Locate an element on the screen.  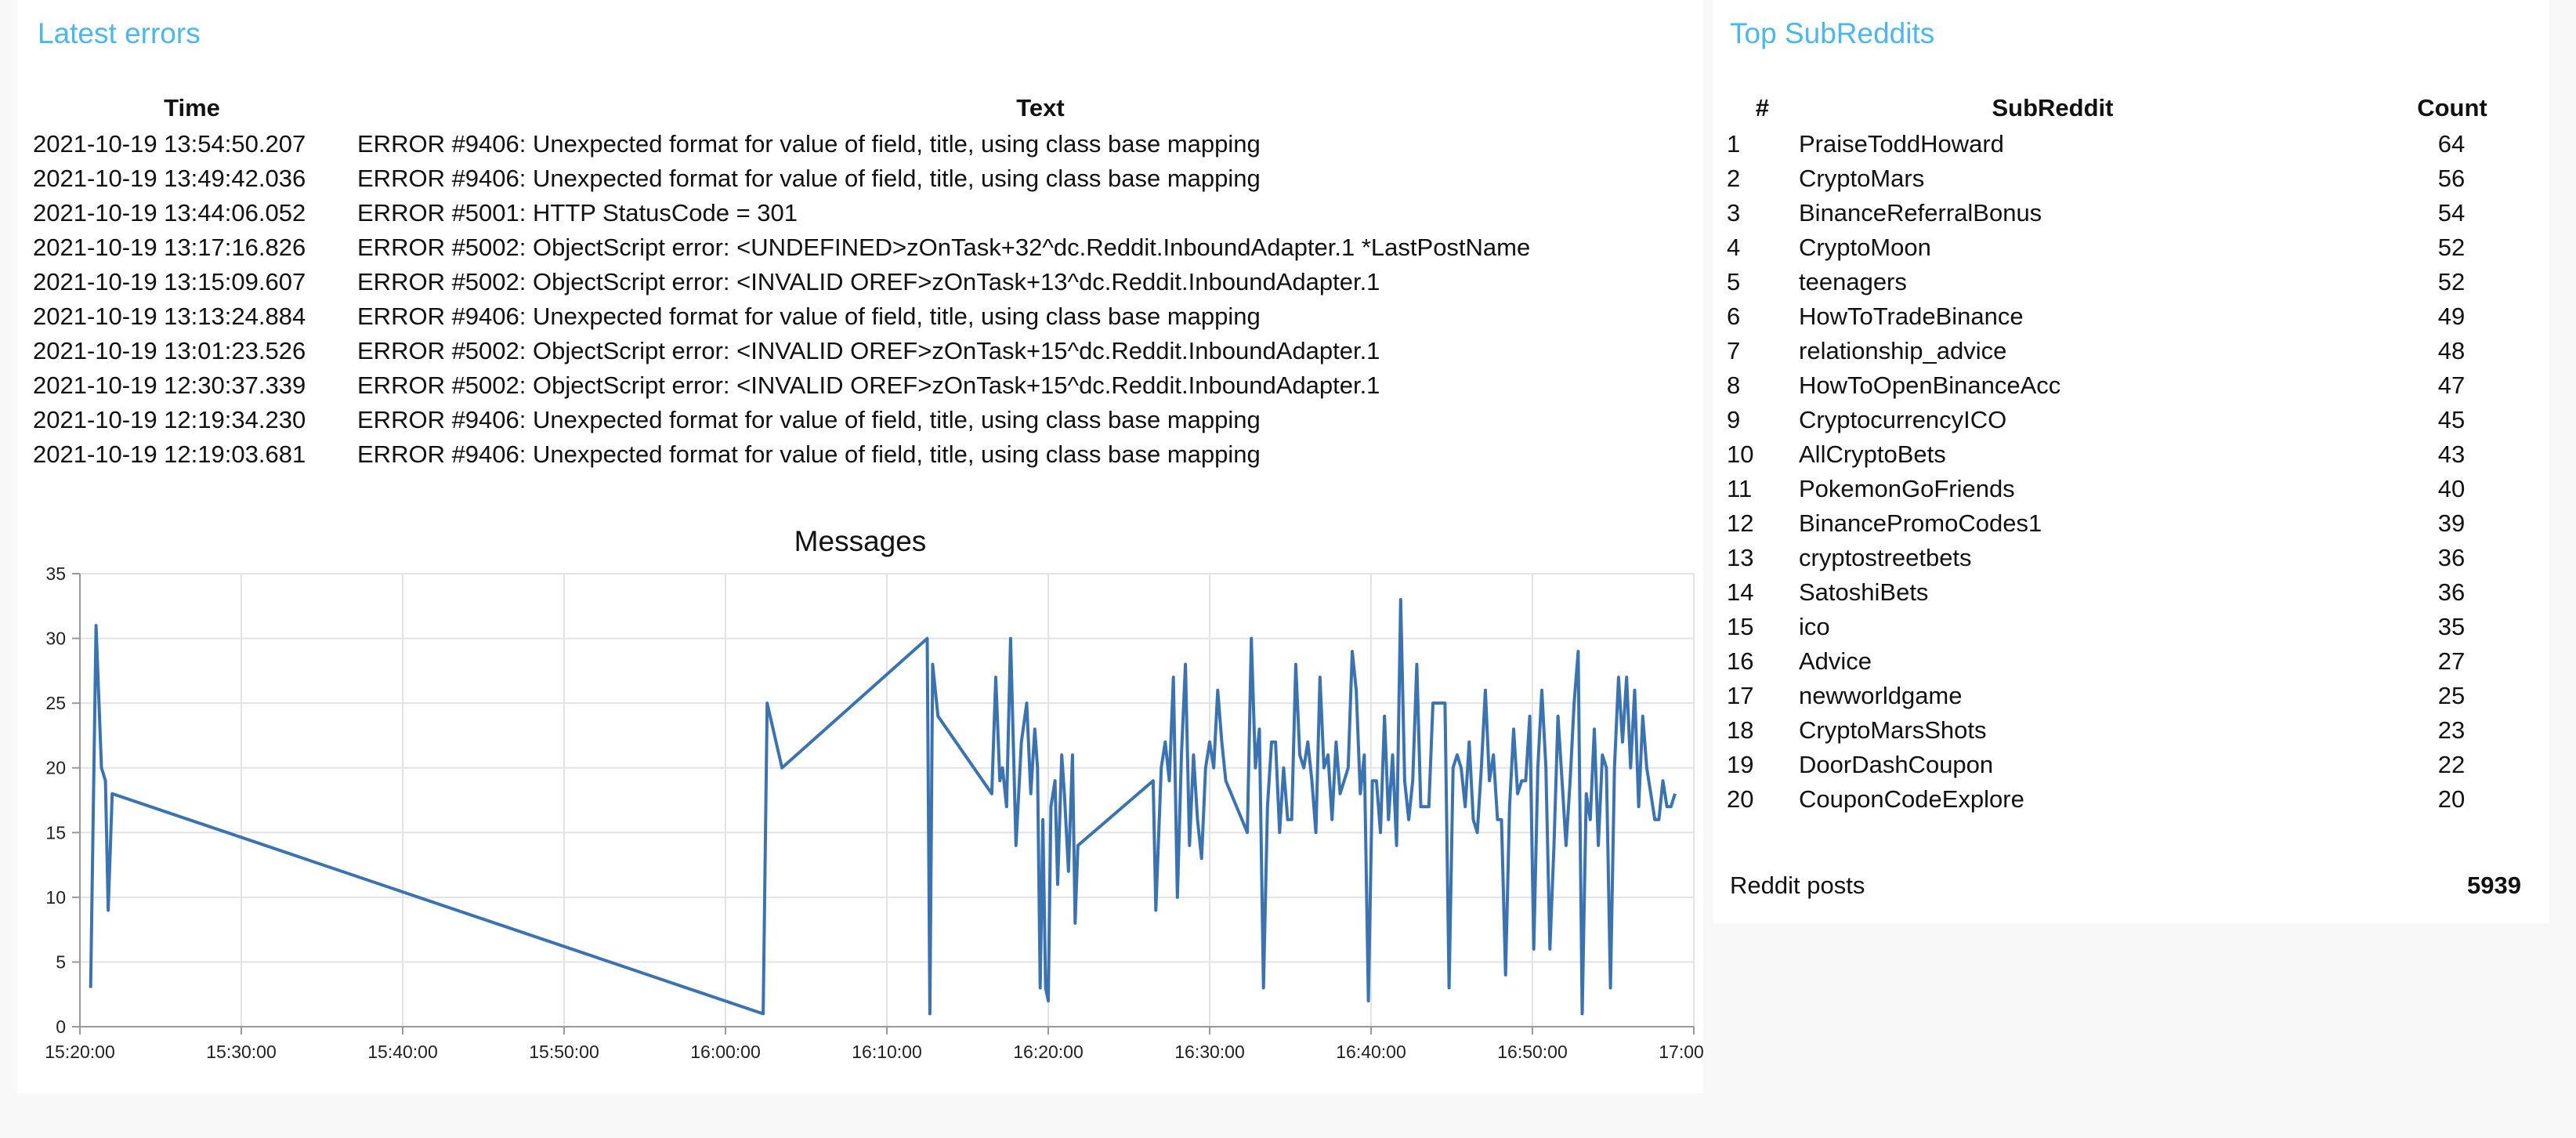
subreddit-name: PokemonGoFriends is located at coordinates (1907, 488).